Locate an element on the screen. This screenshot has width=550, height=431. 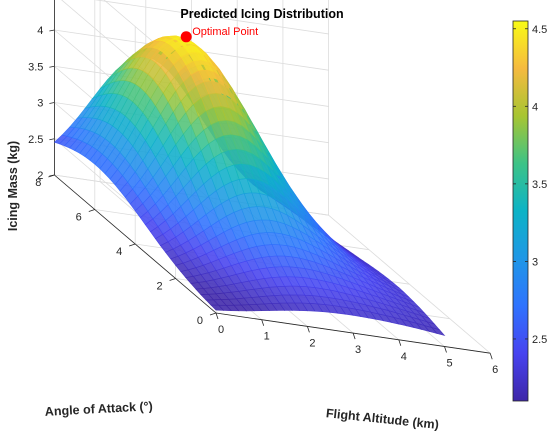
optimal-point-marker is located at coordinates (186, 37).